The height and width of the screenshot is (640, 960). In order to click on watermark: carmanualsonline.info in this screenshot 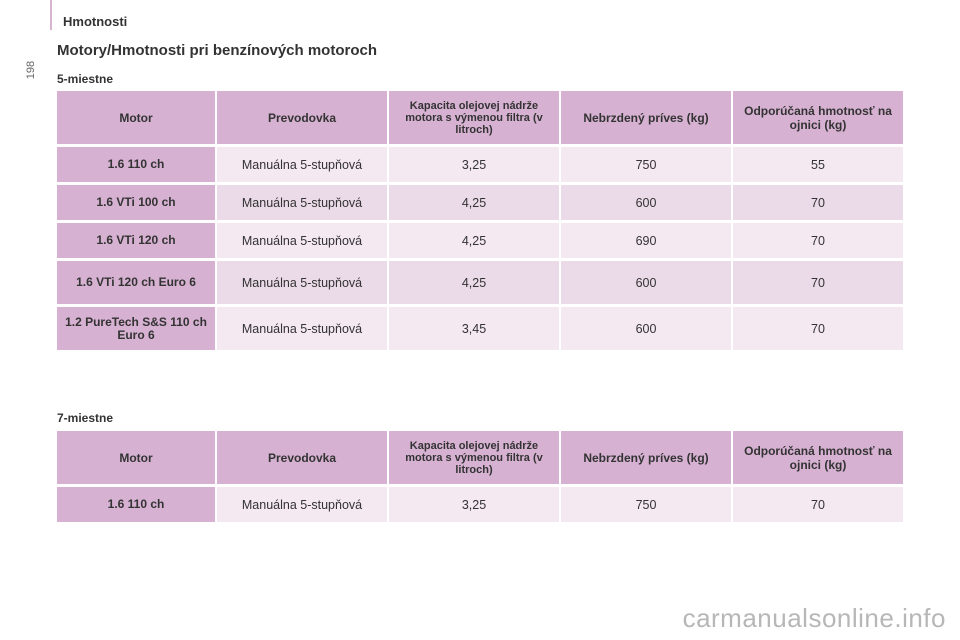, I will do `click(814, 618)`.